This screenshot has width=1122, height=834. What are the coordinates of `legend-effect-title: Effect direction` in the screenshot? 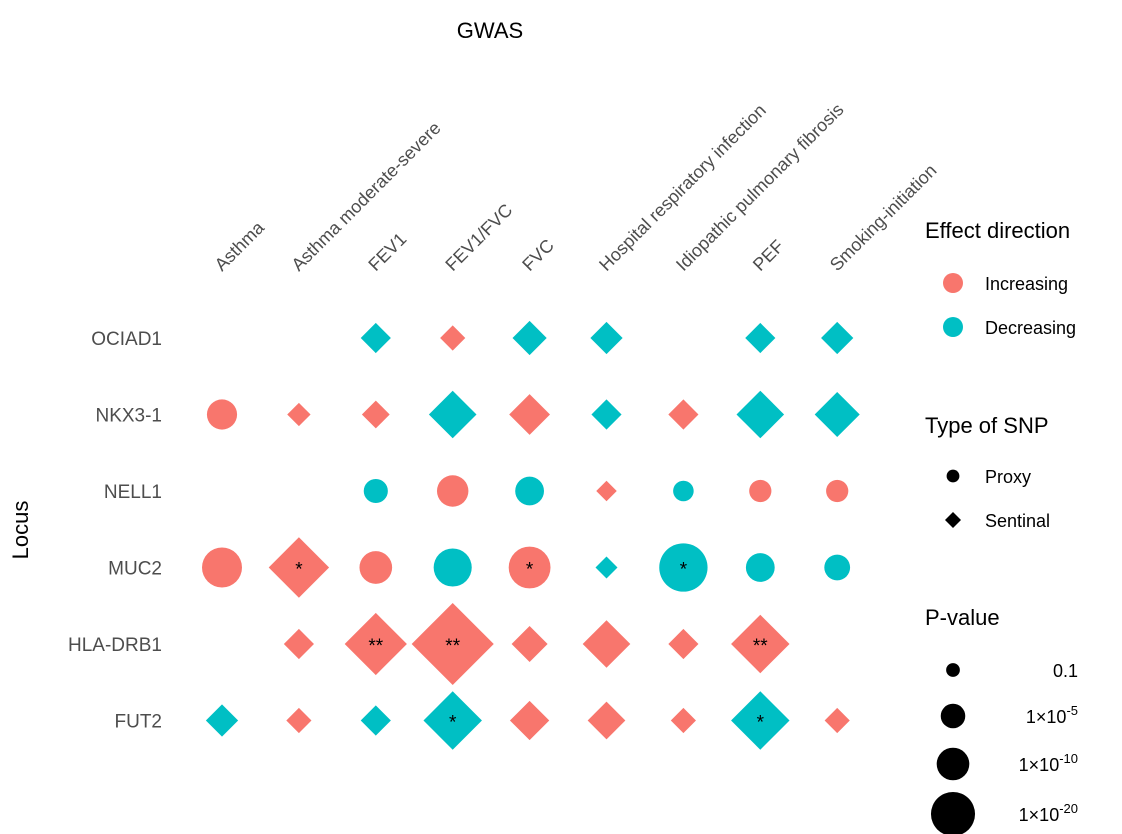 It's located at (997, 230).